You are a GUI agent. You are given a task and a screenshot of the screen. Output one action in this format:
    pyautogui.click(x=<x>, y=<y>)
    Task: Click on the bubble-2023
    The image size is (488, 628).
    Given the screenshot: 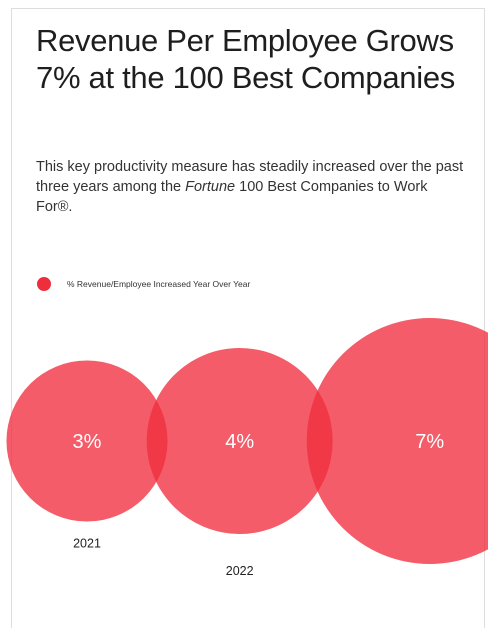 What is the action you would take?
    pyautogui.click(x=397, y=441)
    